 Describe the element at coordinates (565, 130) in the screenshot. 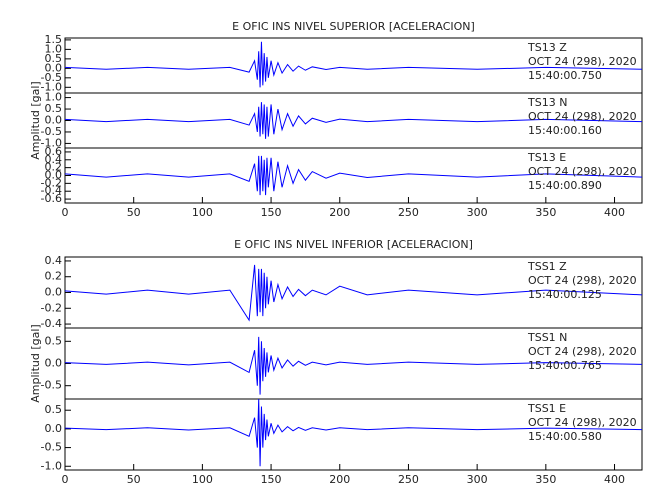

I see `trace-annotation: 15:40:00.160` at that location.